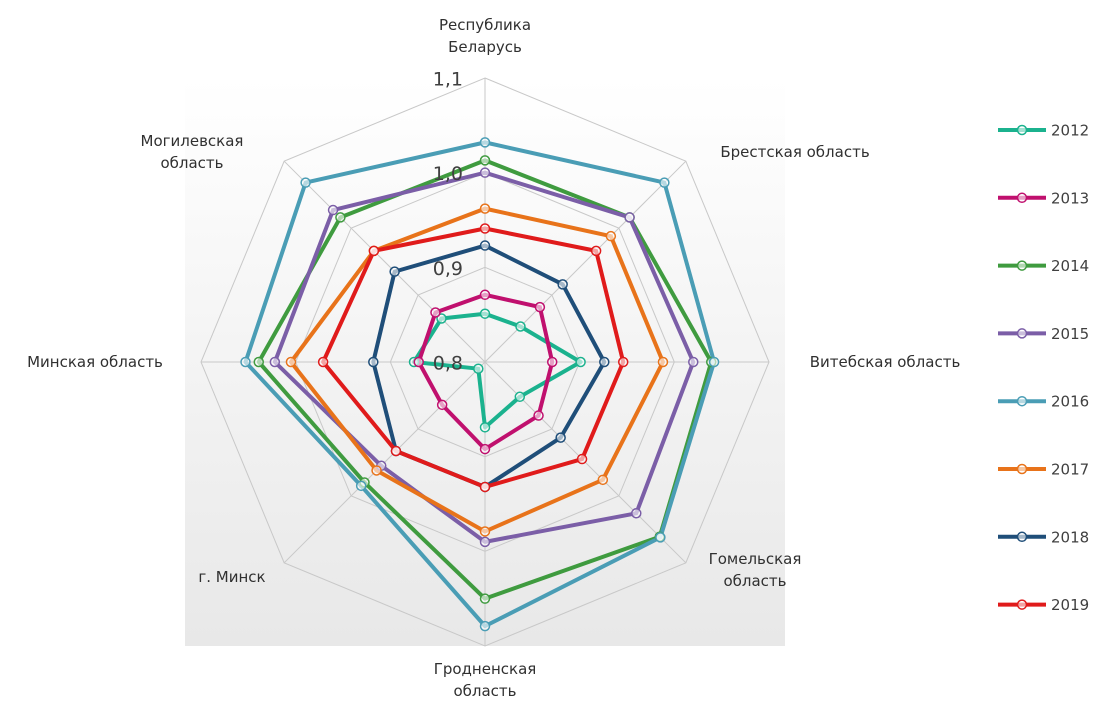 The width and height of the screenshot is (1100, 706). What do you see at coordinates (448, 364) in the screenshot?
I see `r-tick-label: 0,8` at bounding box center [448, 364].